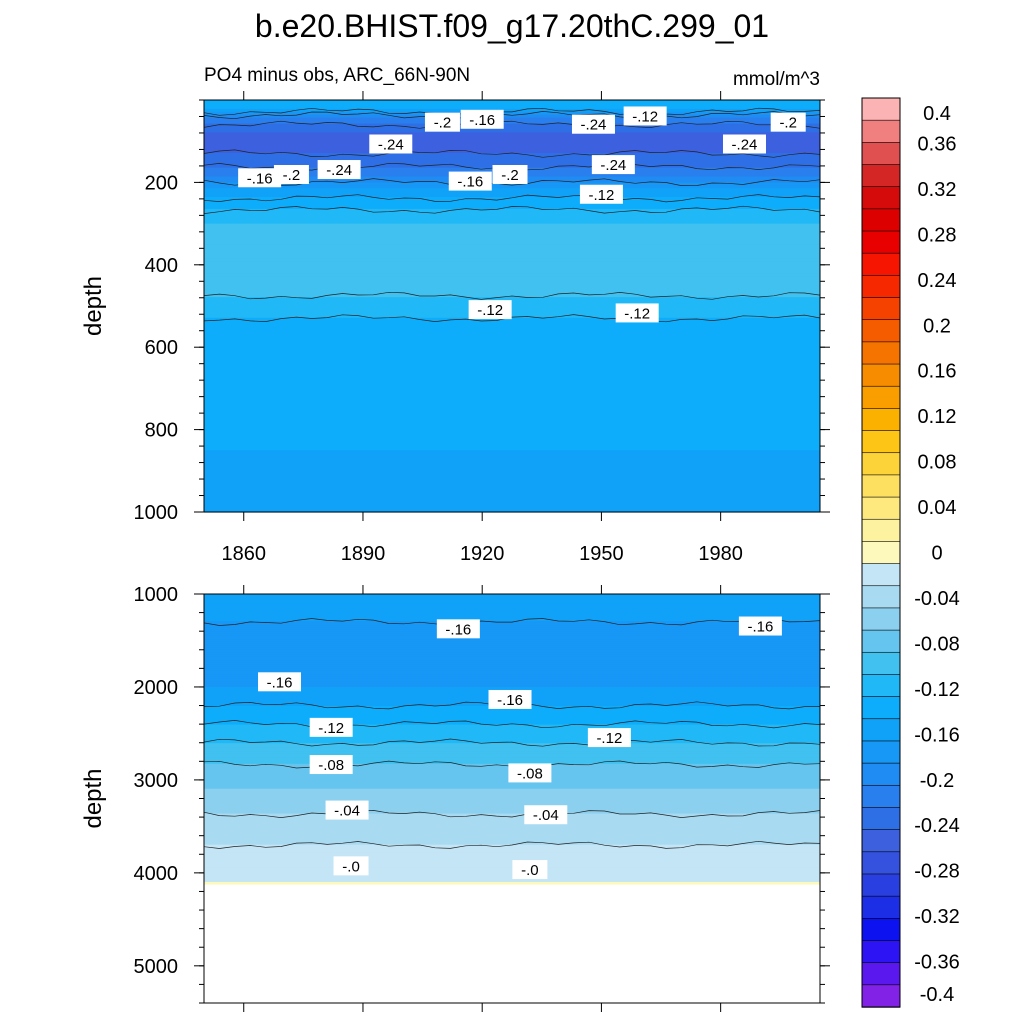  Describe the element at coordinates (720, 554) in the screenshot. I see `x-tick-label: 1980` at that location.